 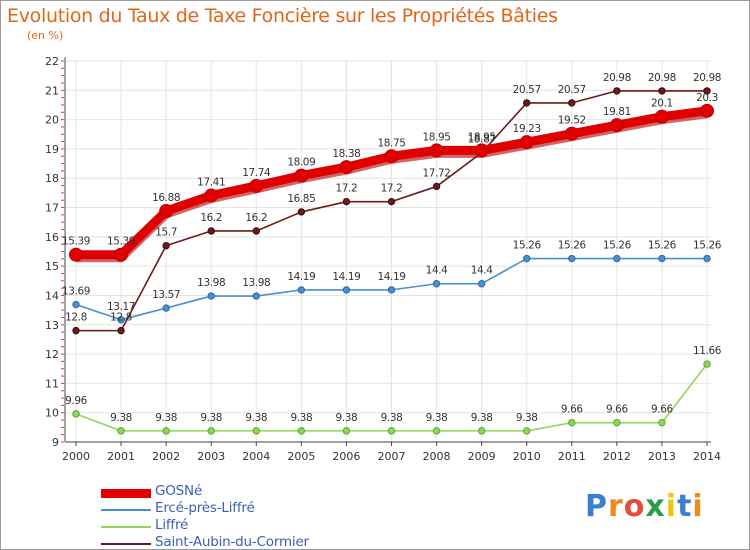 I want to click on y-tick-label: 21, so click(x=52, y=90).